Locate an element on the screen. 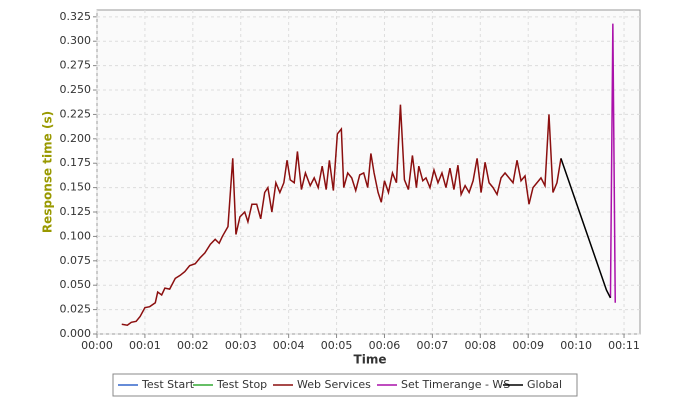 The height and width of the screenshot is (404, 690). legend-box is located at coordinates (345, 385).